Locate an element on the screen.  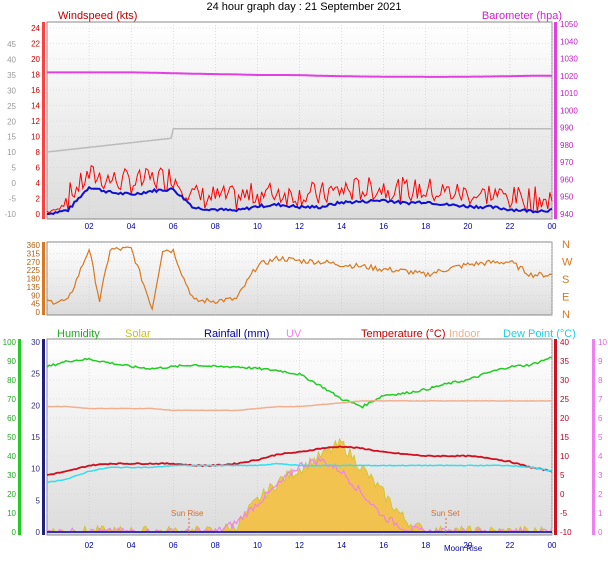
solar-rain-tick: 25 is located at coordinates (35, 374).